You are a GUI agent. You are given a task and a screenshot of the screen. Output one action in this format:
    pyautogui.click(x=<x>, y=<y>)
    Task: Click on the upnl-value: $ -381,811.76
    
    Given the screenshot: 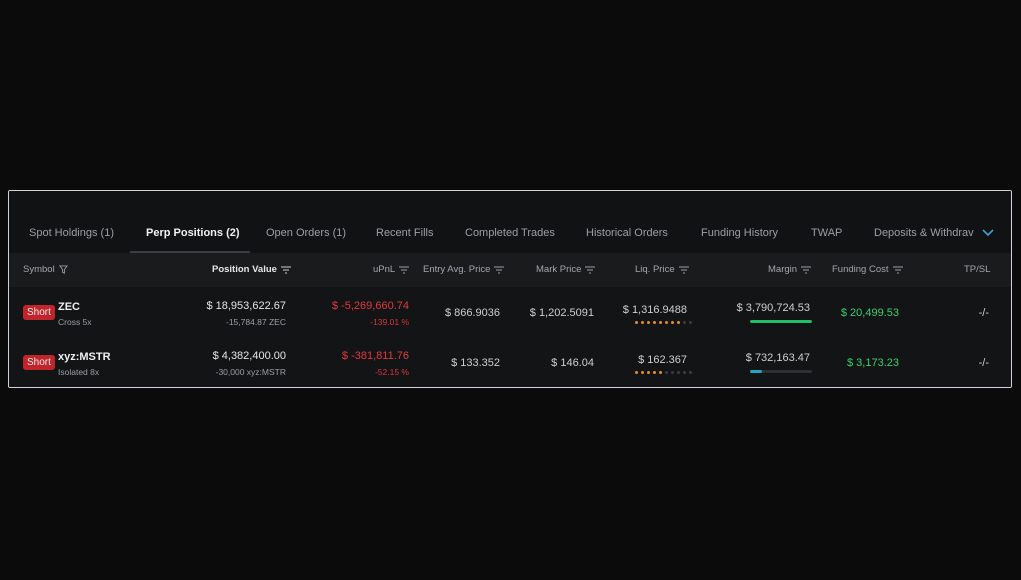 What is the action you would take?
    pyautogui.click(x=375, y=356)
    